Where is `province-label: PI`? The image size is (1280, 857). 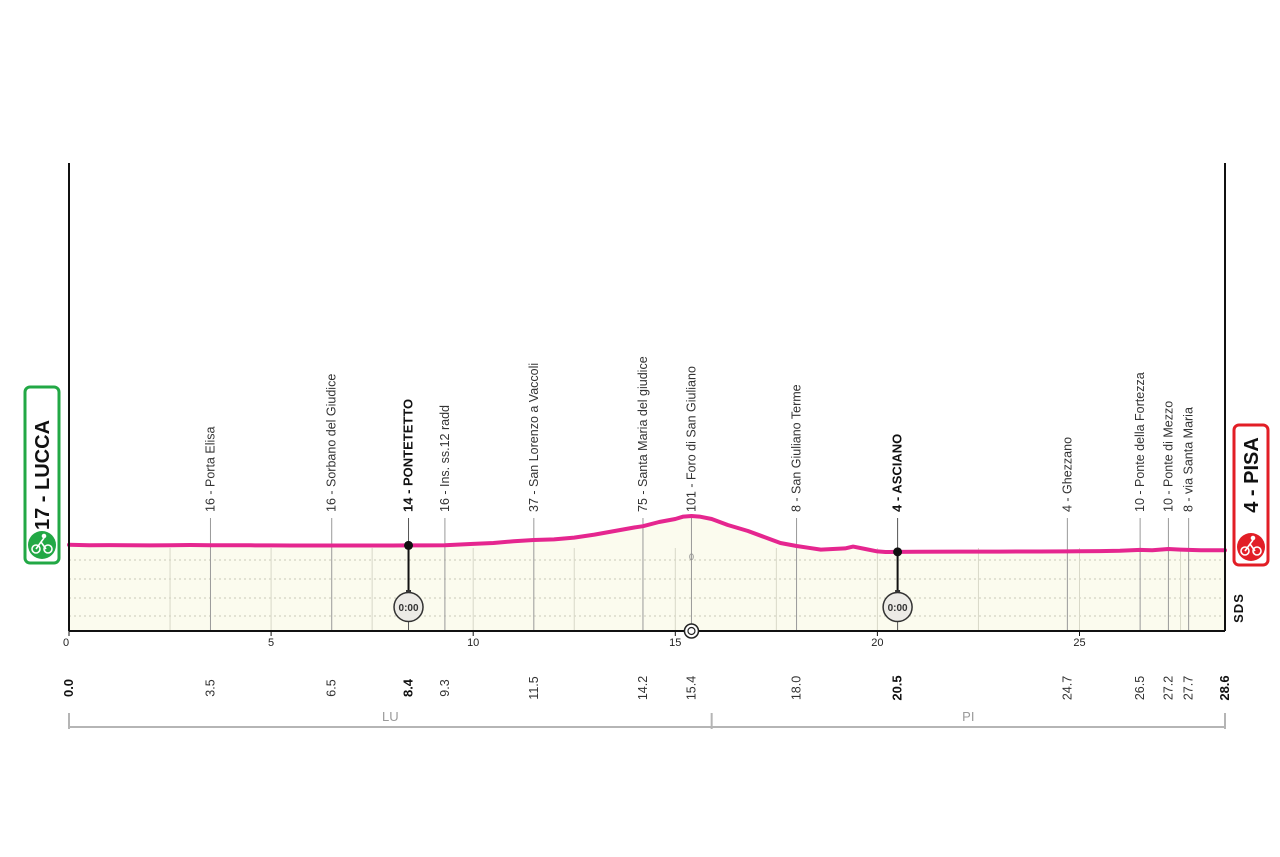 province-label: PI is located at coordinates (968, 716).